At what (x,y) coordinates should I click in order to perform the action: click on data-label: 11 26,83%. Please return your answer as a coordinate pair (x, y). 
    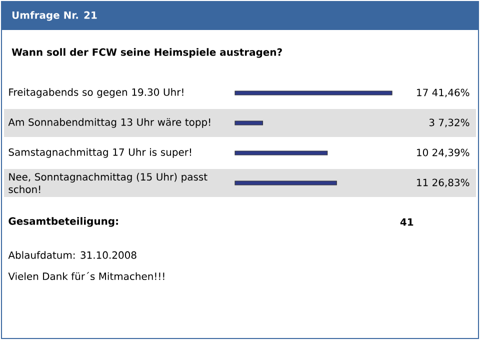
    Looking at the image, I should click on (443, 183).